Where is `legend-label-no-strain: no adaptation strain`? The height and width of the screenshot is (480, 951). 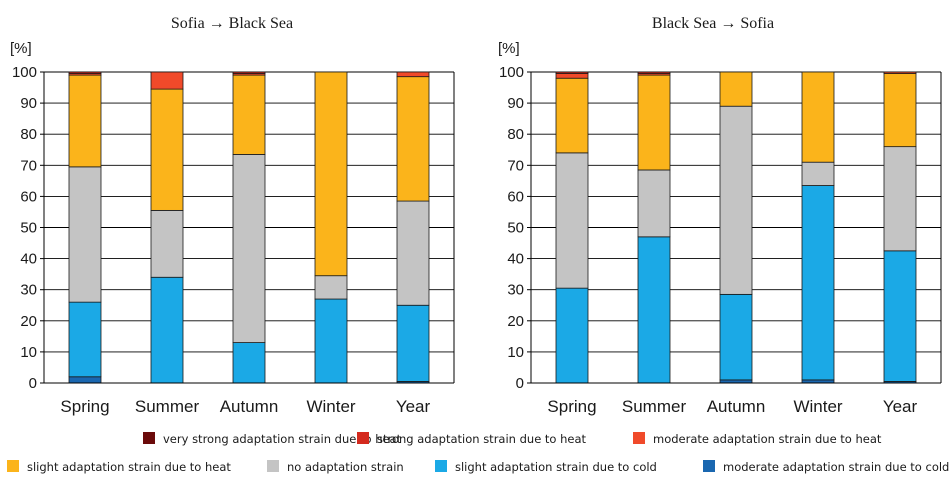 legend-label-no-strain: no adaptation strain is located at coordinates (345, 467).